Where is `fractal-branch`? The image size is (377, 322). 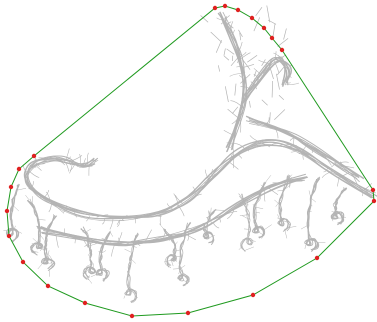 fractal-branch is located at coordinates (87, 253).